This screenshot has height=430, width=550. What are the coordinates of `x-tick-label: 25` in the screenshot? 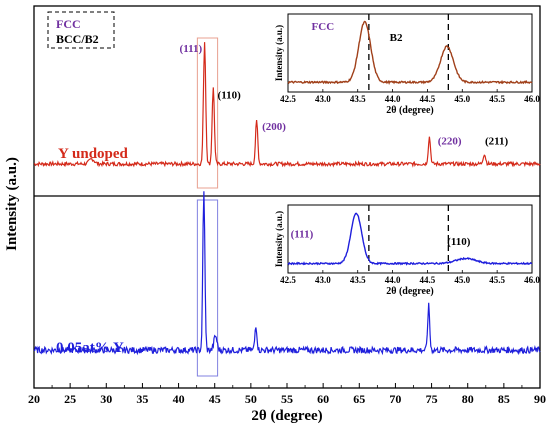 It's located at (70, 399).